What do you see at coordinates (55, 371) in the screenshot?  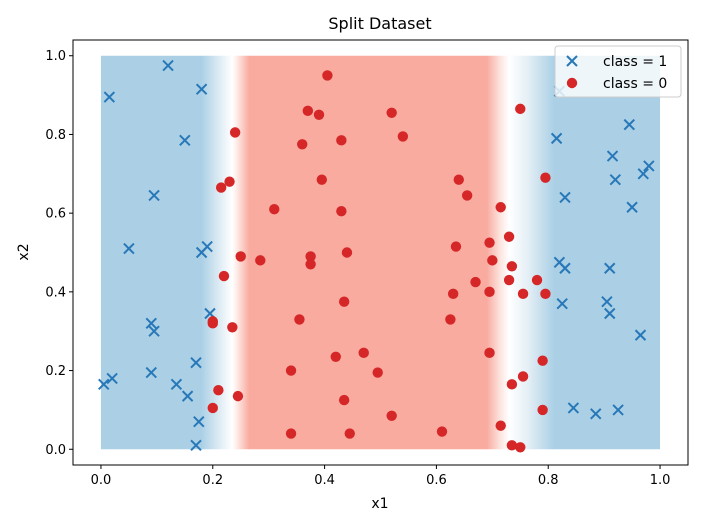 I see `y-tick-label: 0.2` at bounding box center [55, 371].